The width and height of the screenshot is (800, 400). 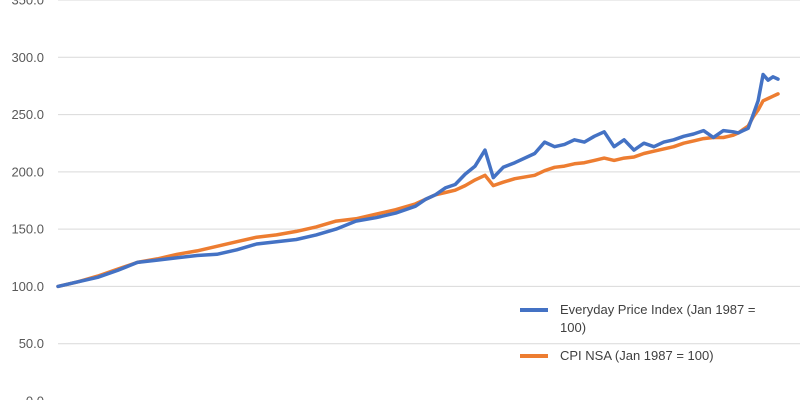 What do you see at coordinates (27, 200) in the screenshot?
I see `y-axis-tick-labels: 0.0 50.0 100.0 150.0 200.0 250.0 300.0 350.0` at bounding box center [27, 200].